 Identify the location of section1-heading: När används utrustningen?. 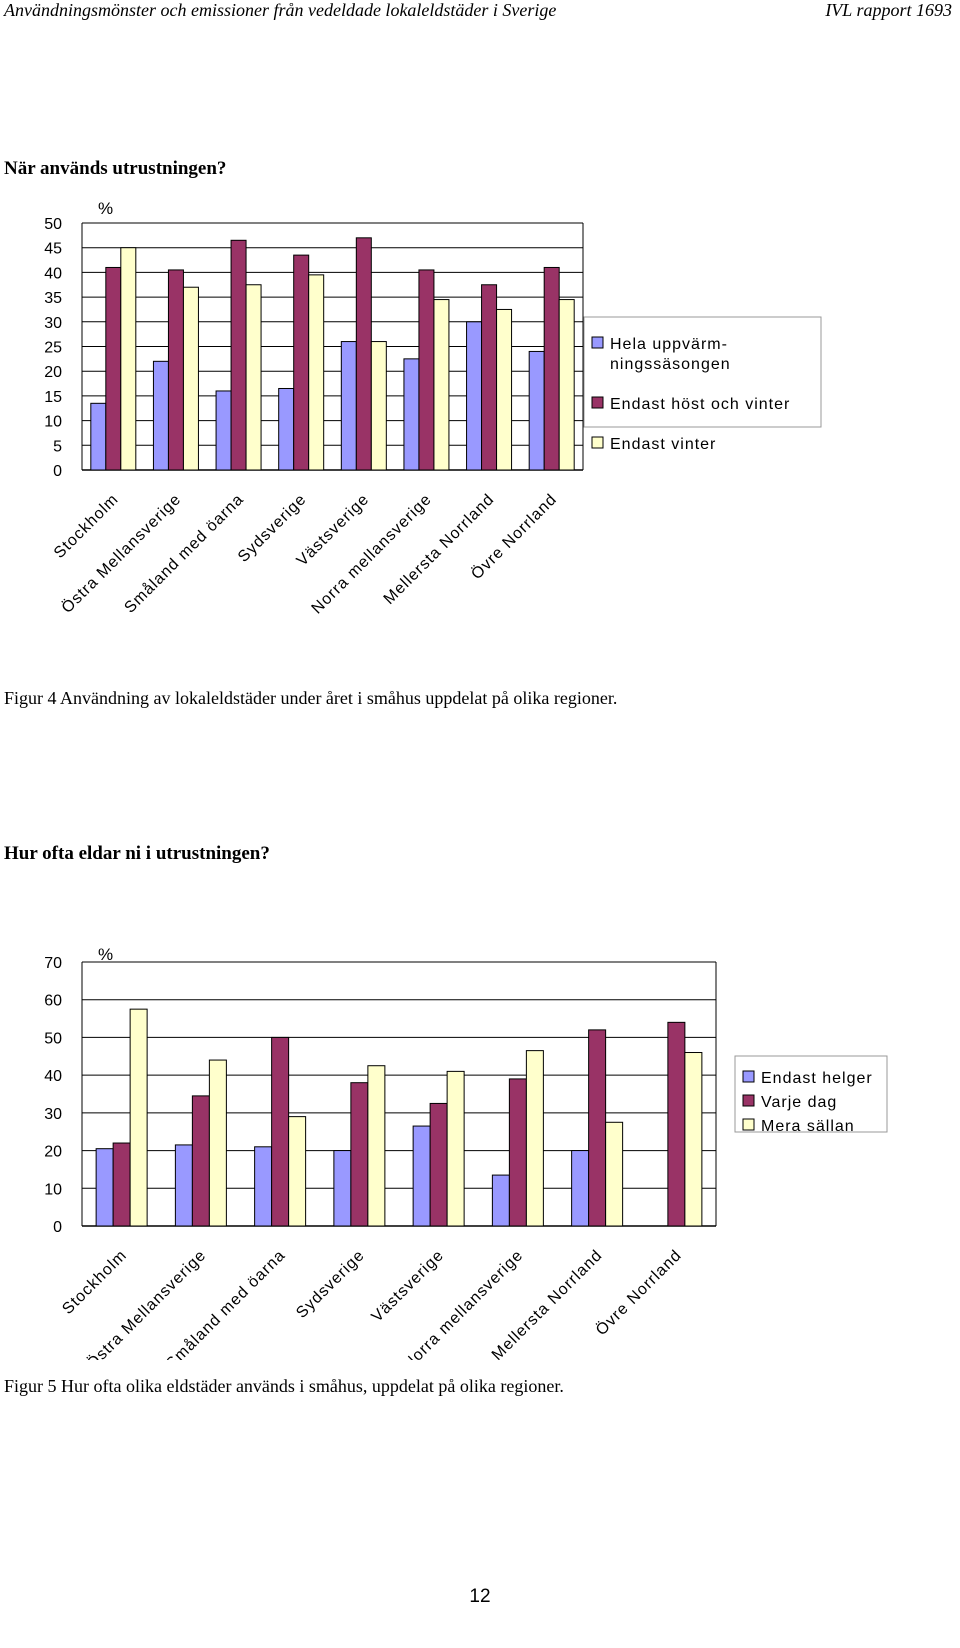
(115, 168).